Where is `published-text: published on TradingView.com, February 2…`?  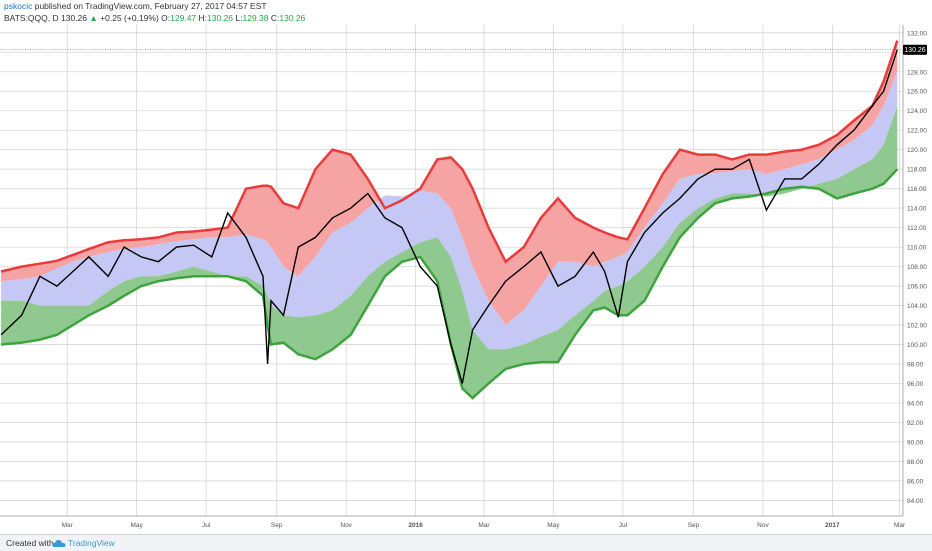
published-text: published on TradingView.com, February 2… is located at coordinates (150, 6).